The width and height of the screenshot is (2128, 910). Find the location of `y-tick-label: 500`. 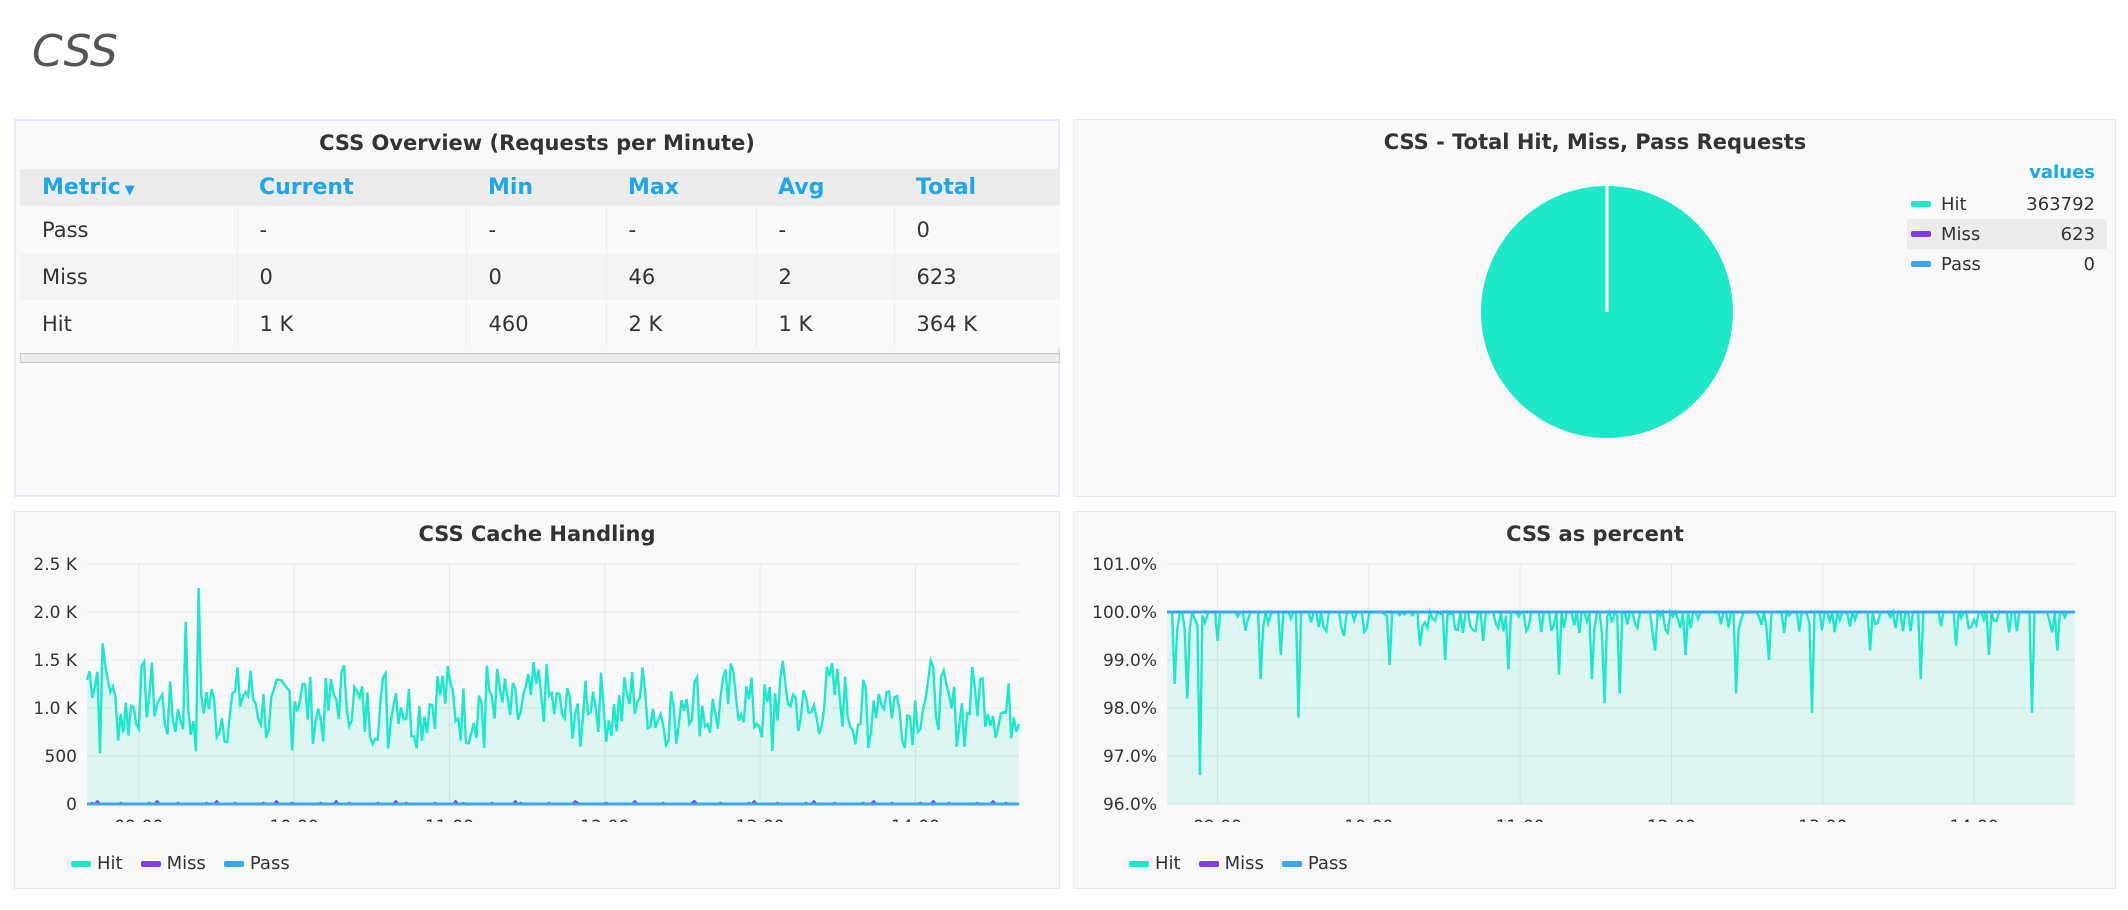

y-tick-label: 500 is located at coordinates (61, 757).